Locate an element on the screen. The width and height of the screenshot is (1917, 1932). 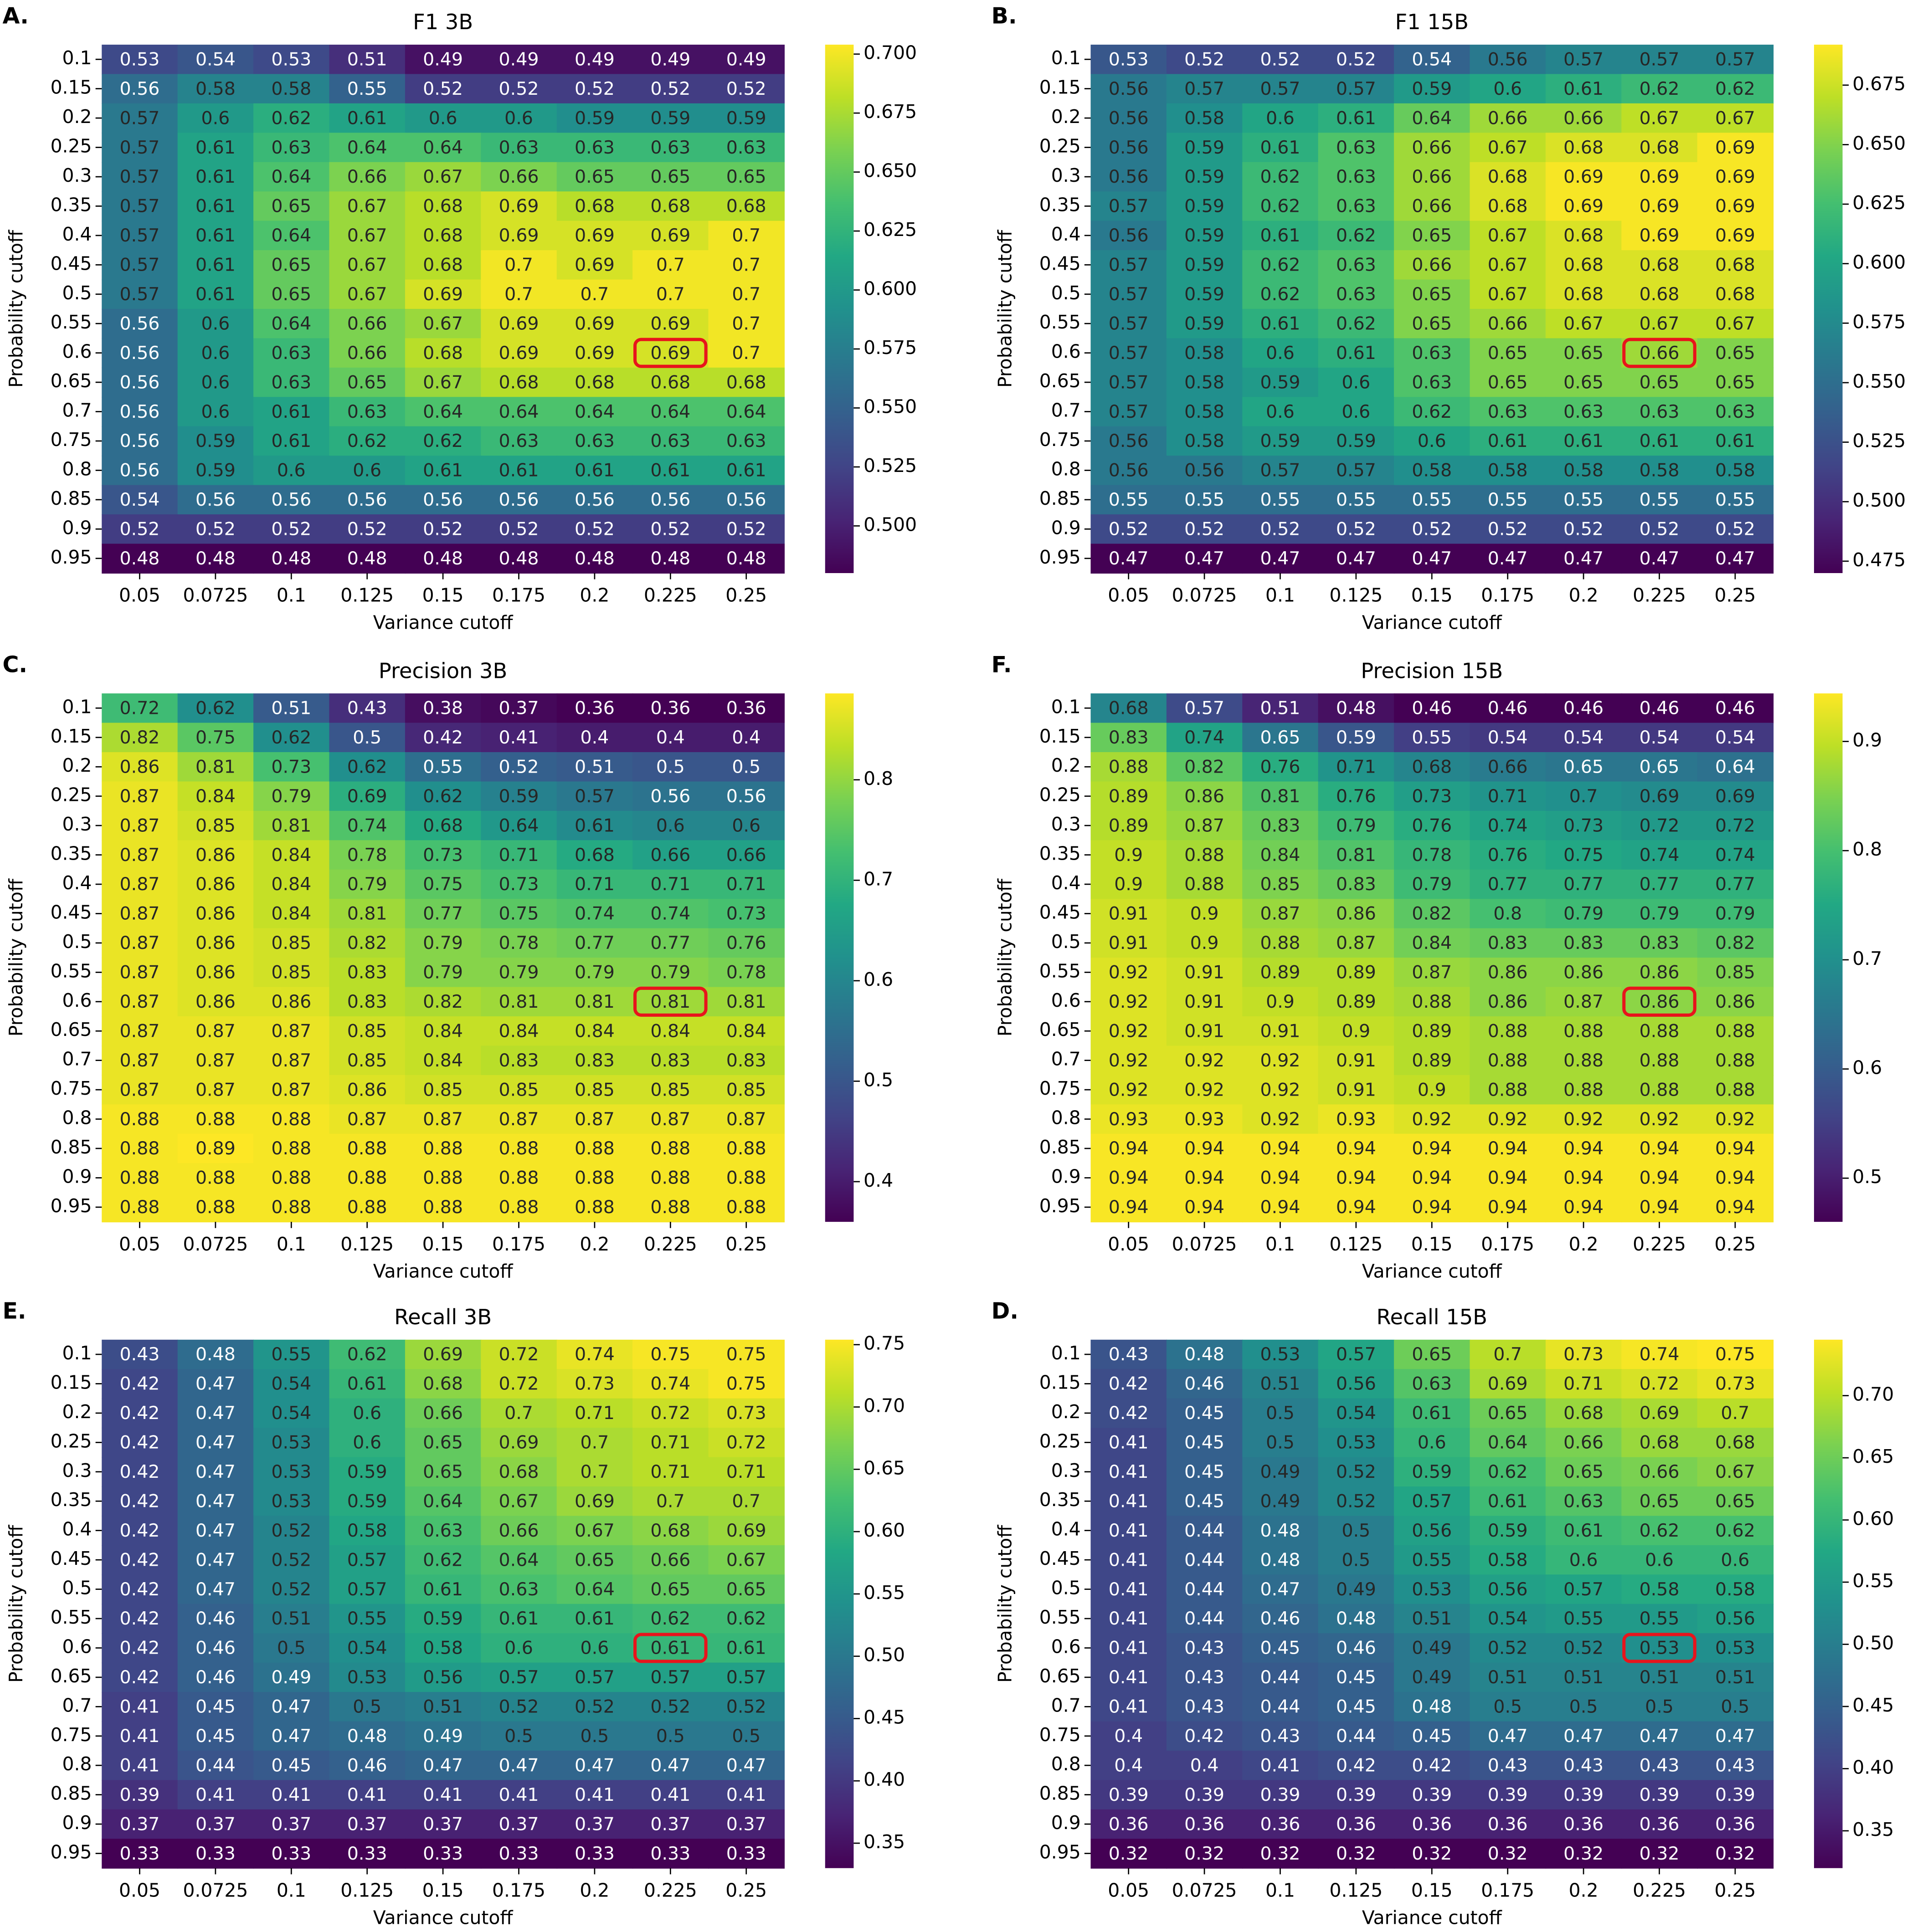
cell-label: 0.4 is located at coordinates (670, 738).